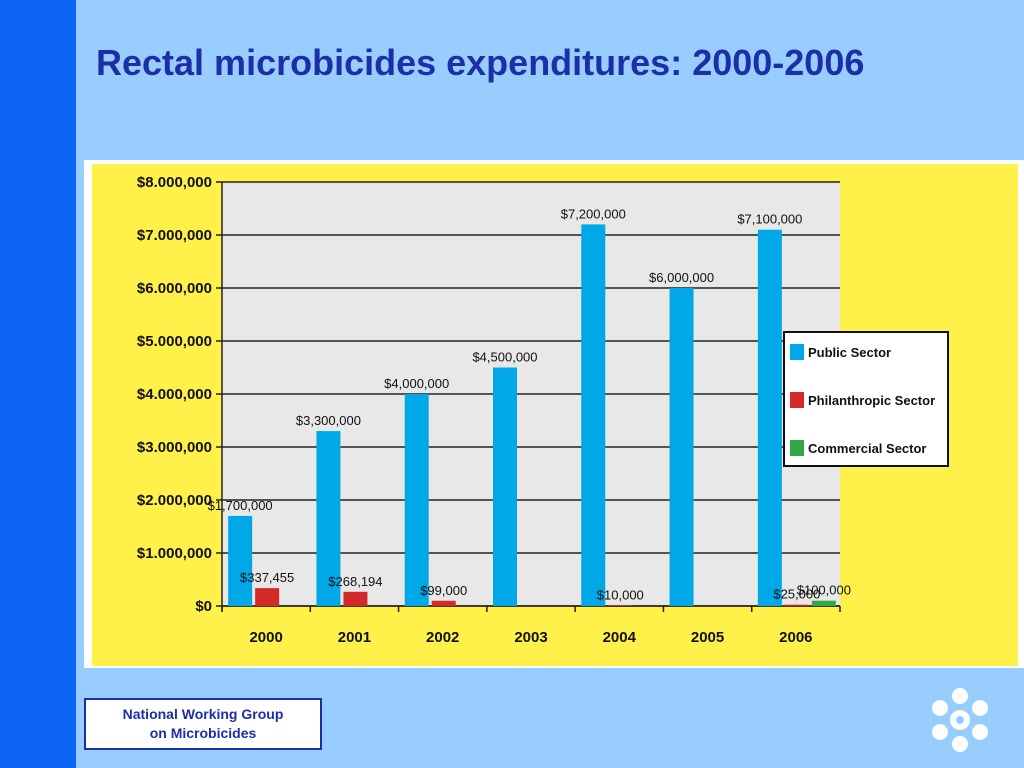 The width and height of the screenshot is (1024, 768). What do you see at coordinates (174, 447) in the screenshot?
I see `y-tick-label: $3.000,000` at bounding box center [174, 447].